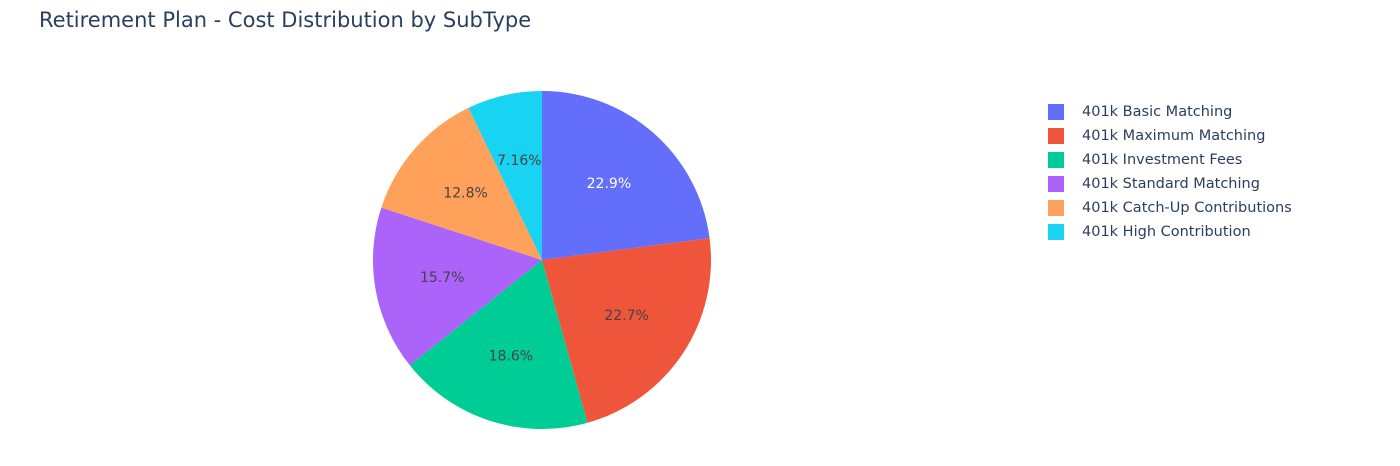 Image resolution: width=1400 pixels, height=466 pixels. What do you see at coordinates (465, 193) in the screenshot?
I see `slice-percent-label: 12.8%` at bounding box center [465, 193].